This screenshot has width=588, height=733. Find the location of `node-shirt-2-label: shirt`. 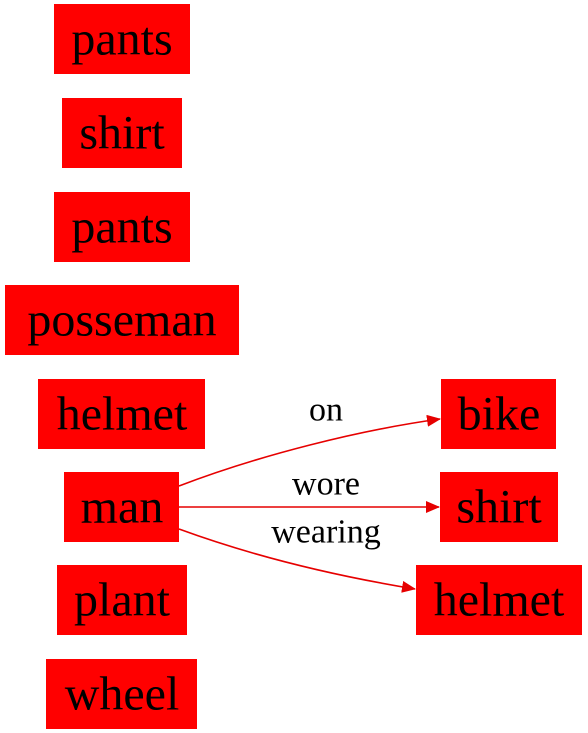

node-shirt-2-label: shirt is located at coordinates (499, 507).